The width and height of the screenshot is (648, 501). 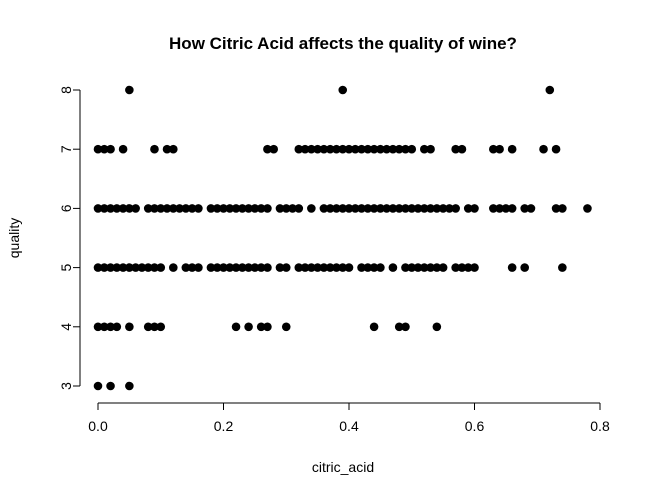 I want to click on x-tick-label: 0.4, so click(x=349, y=426).